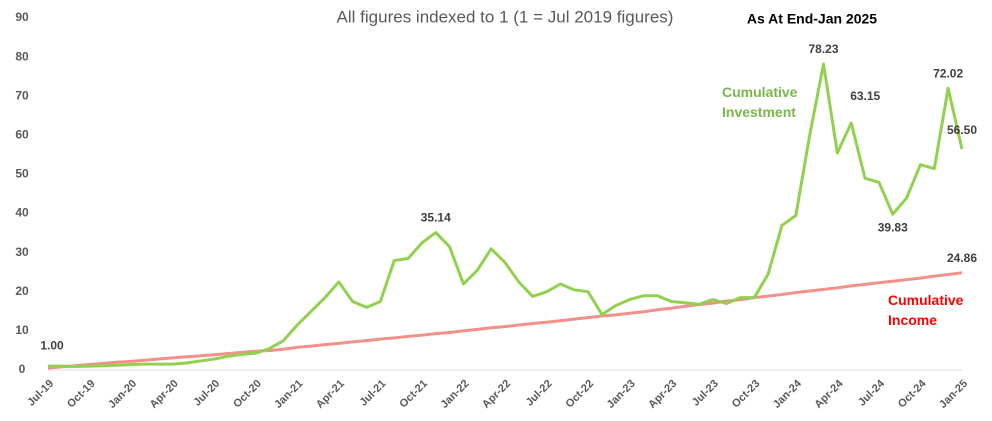  What do you see at coordinates (330, 394) in the screenshot?
I see `x-tick-label: Apr-21` at bounding box center [330, 394].